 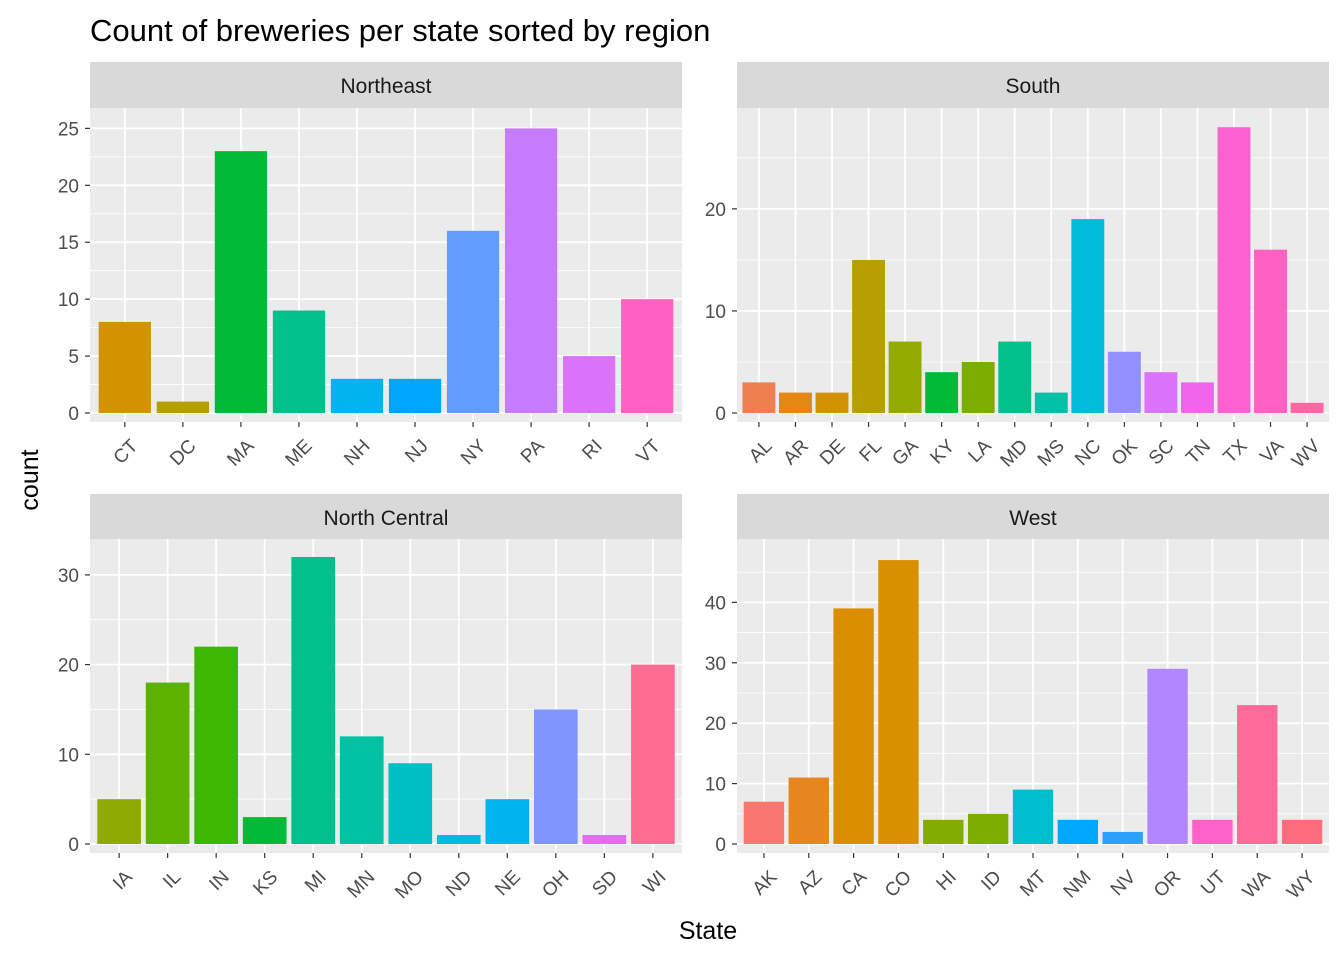 I want to click on x-tick-label-pa: PA, so click(x=533, y=452).